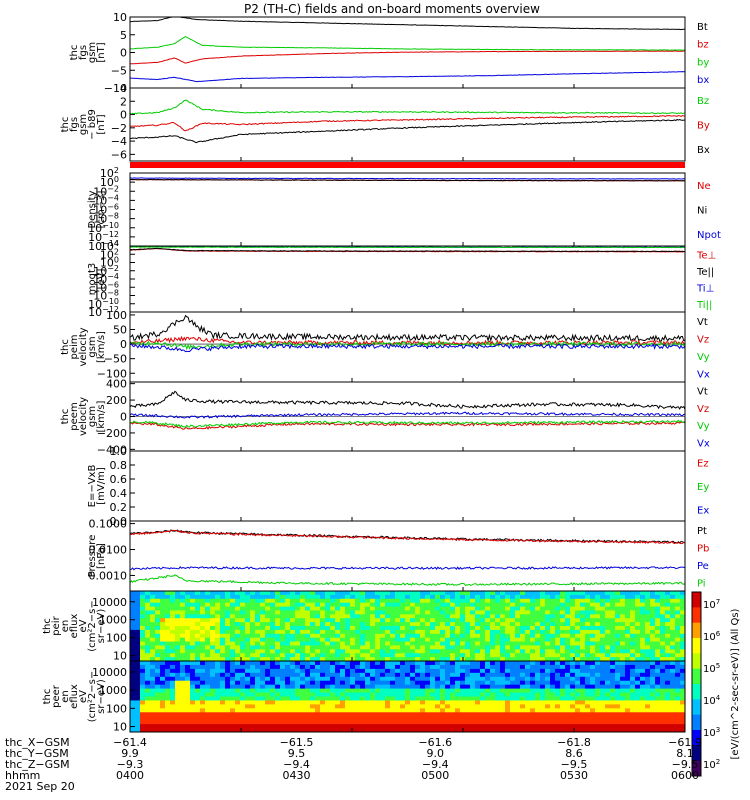  I want to click on legend-Vy: Vy, so click(703, 357).